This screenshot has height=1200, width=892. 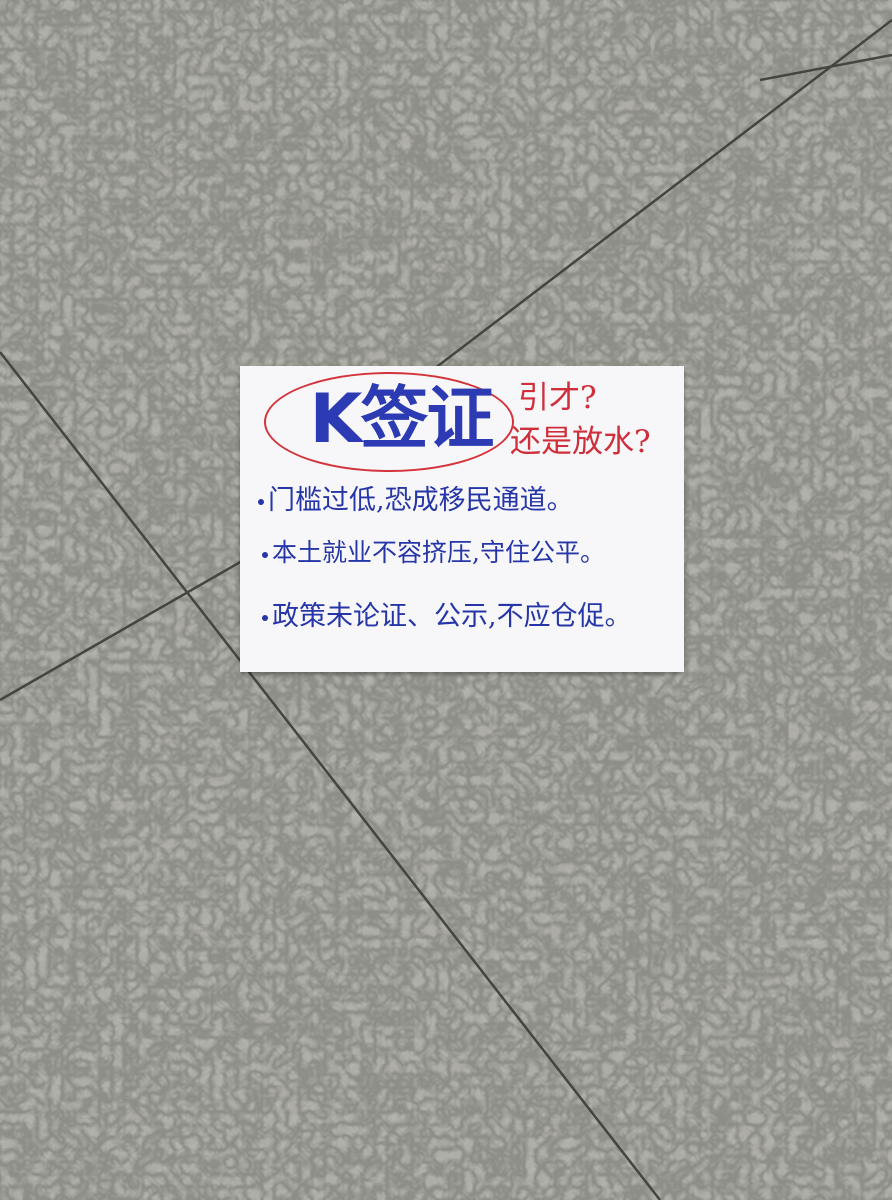 What do you see at coordinates (438, 552) in the screenshot?
I see `sign-point-2-text: 本土就业不容挤压,守住公平。` at bounding box center [438, 552].